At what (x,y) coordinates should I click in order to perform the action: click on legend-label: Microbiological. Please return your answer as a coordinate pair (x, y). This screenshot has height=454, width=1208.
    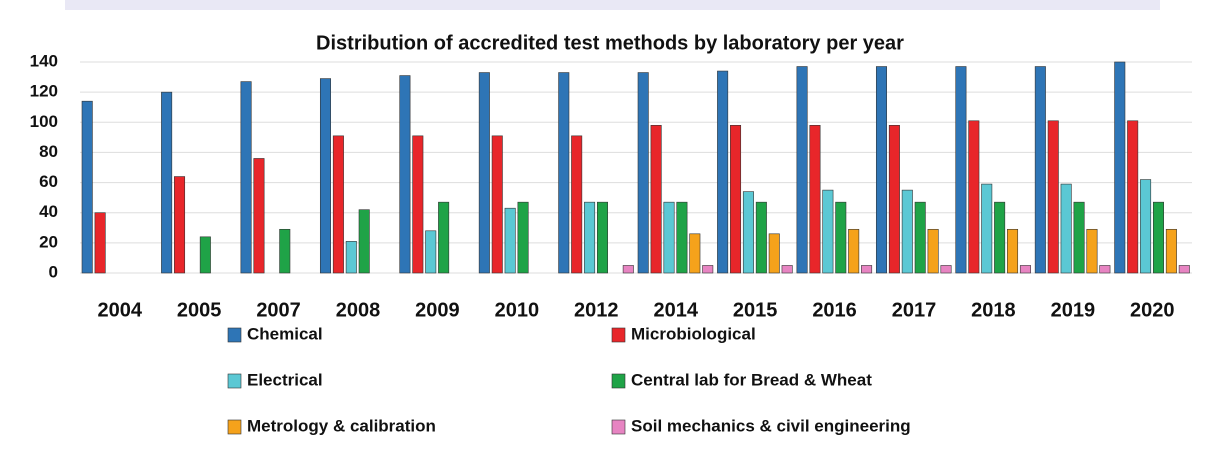
    Looking at the image, I should click on (693, 333).